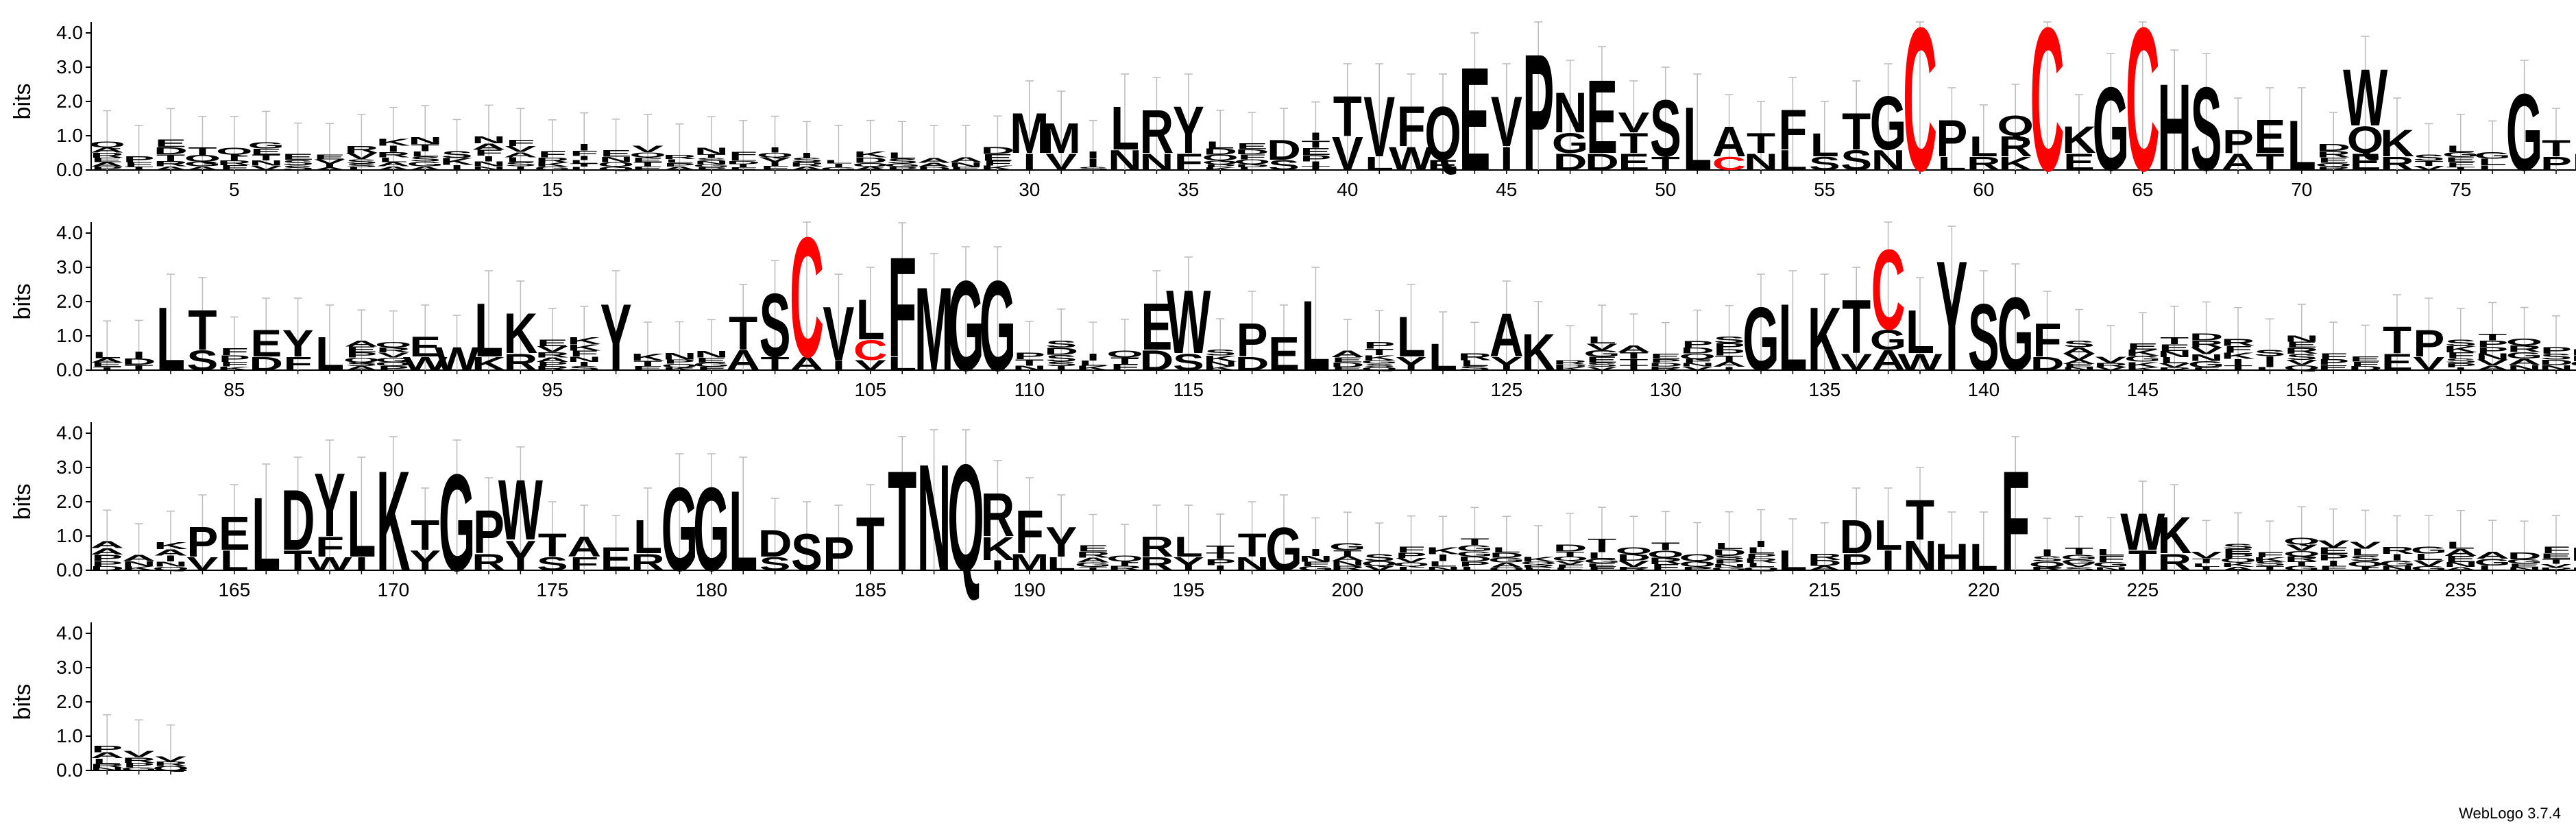  Describe the element at coordinates (1029, 189) in the screenshot. I see `x-tick-label: 30` at that location.